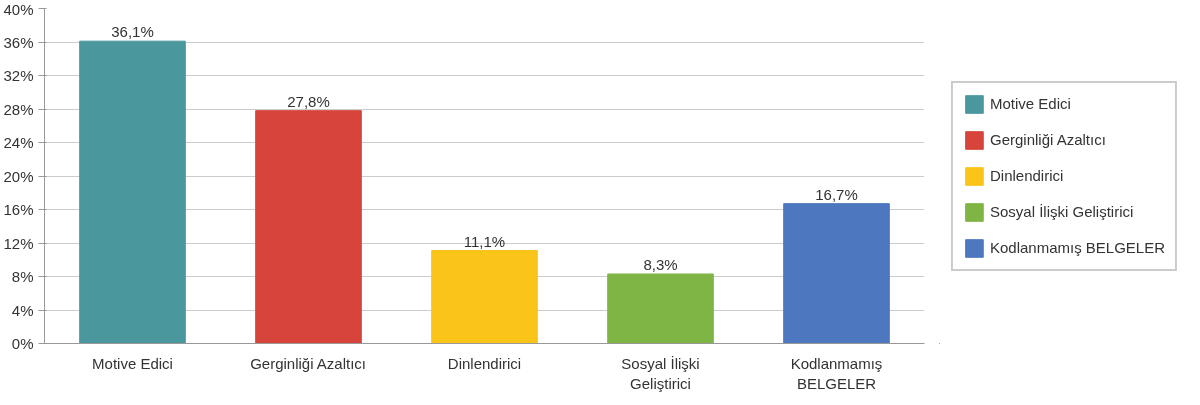 This screenshot has height=405, width=1200. Describe the element at coordinates (308, 101) in the screenshot. I see `data-label: 27,8%` at that location.